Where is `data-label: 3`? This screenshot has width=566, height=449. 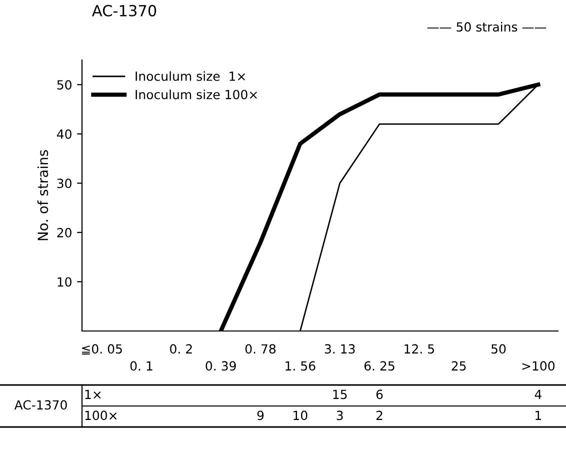 data-label: 3 is located at coordinates (339, 415).